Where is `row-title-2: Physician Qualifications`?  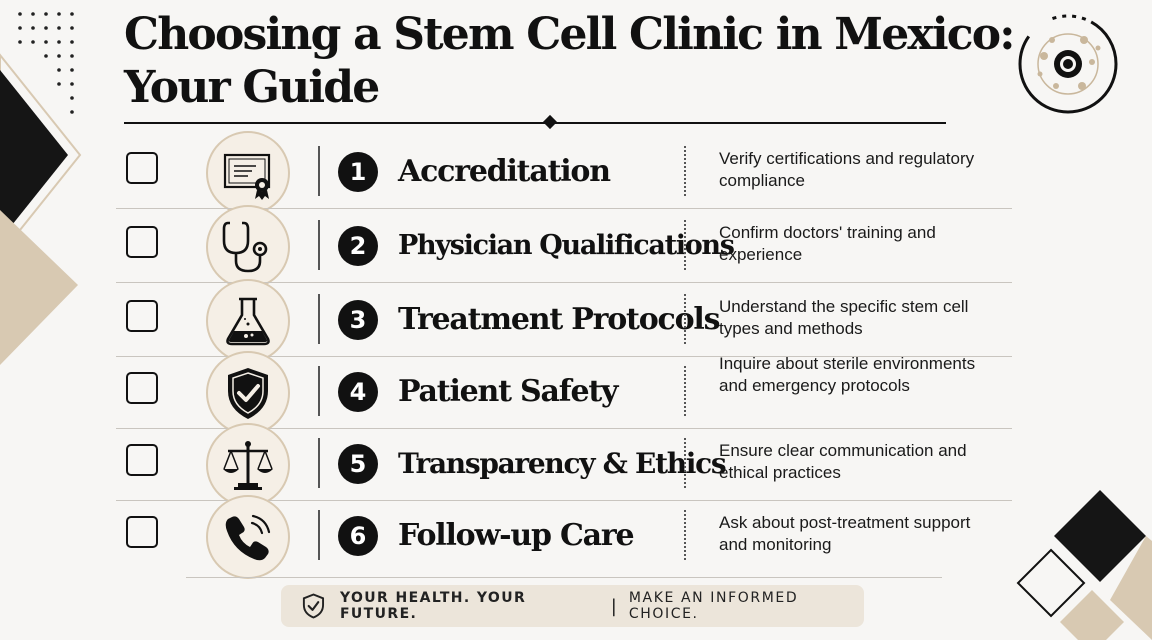 row-title-2: Physician Qualifications is located at coordinates (566, 245).